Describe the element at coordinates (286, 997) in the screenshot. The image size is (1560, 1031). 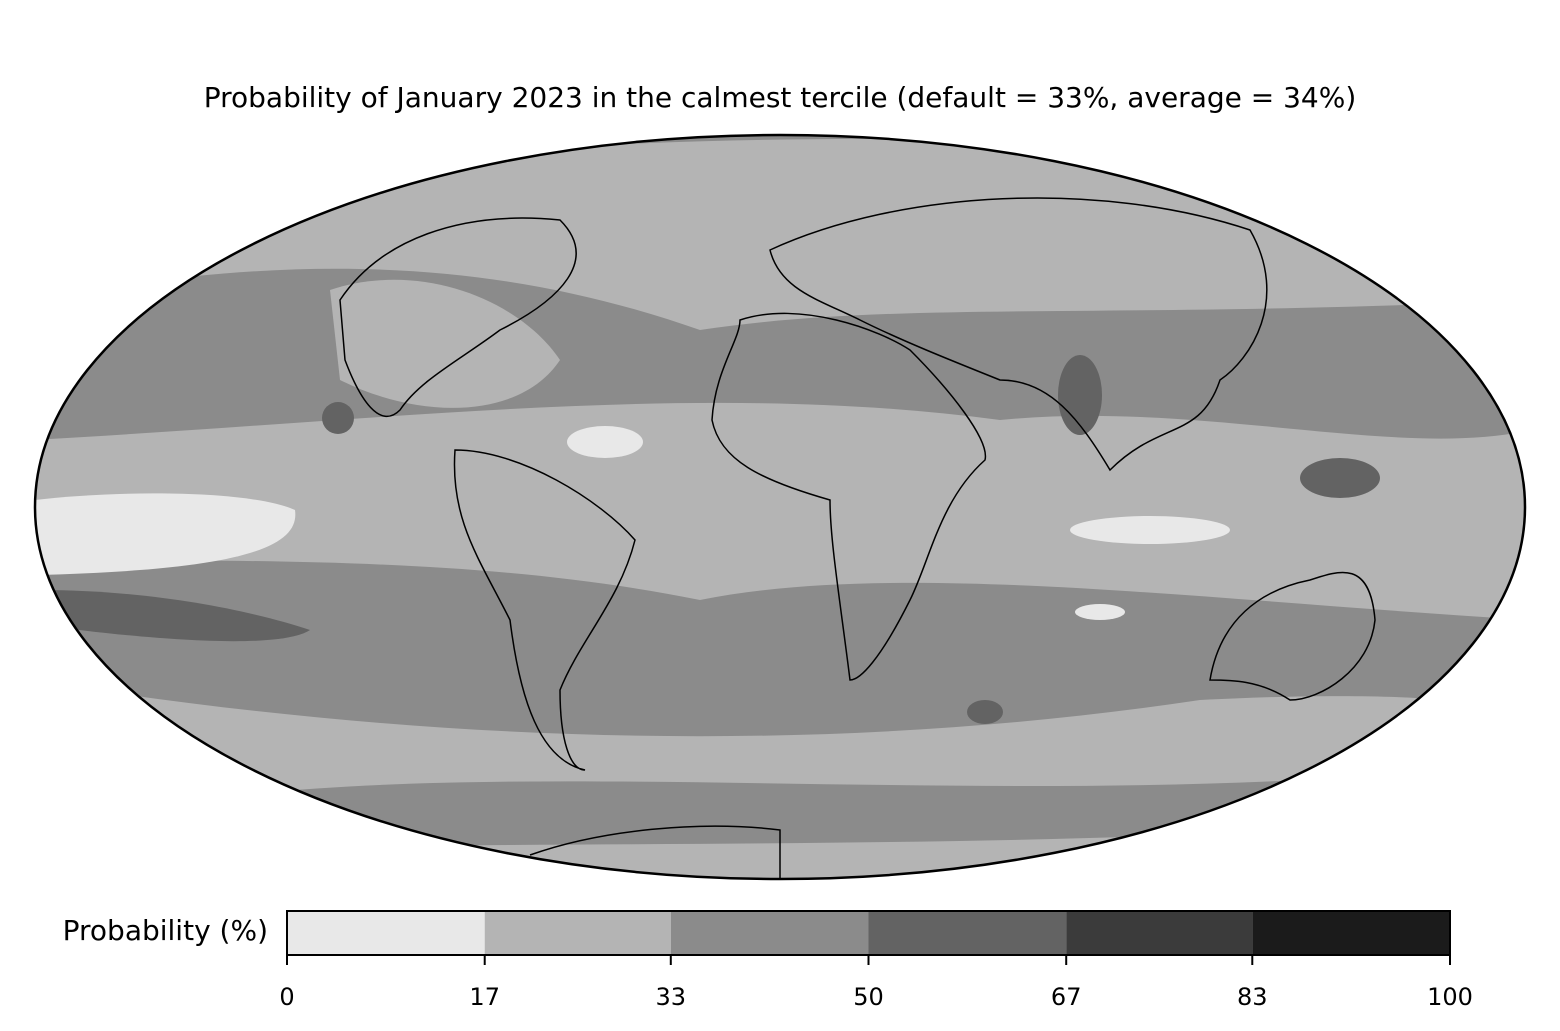
I see `tick-label: 0` at that location.